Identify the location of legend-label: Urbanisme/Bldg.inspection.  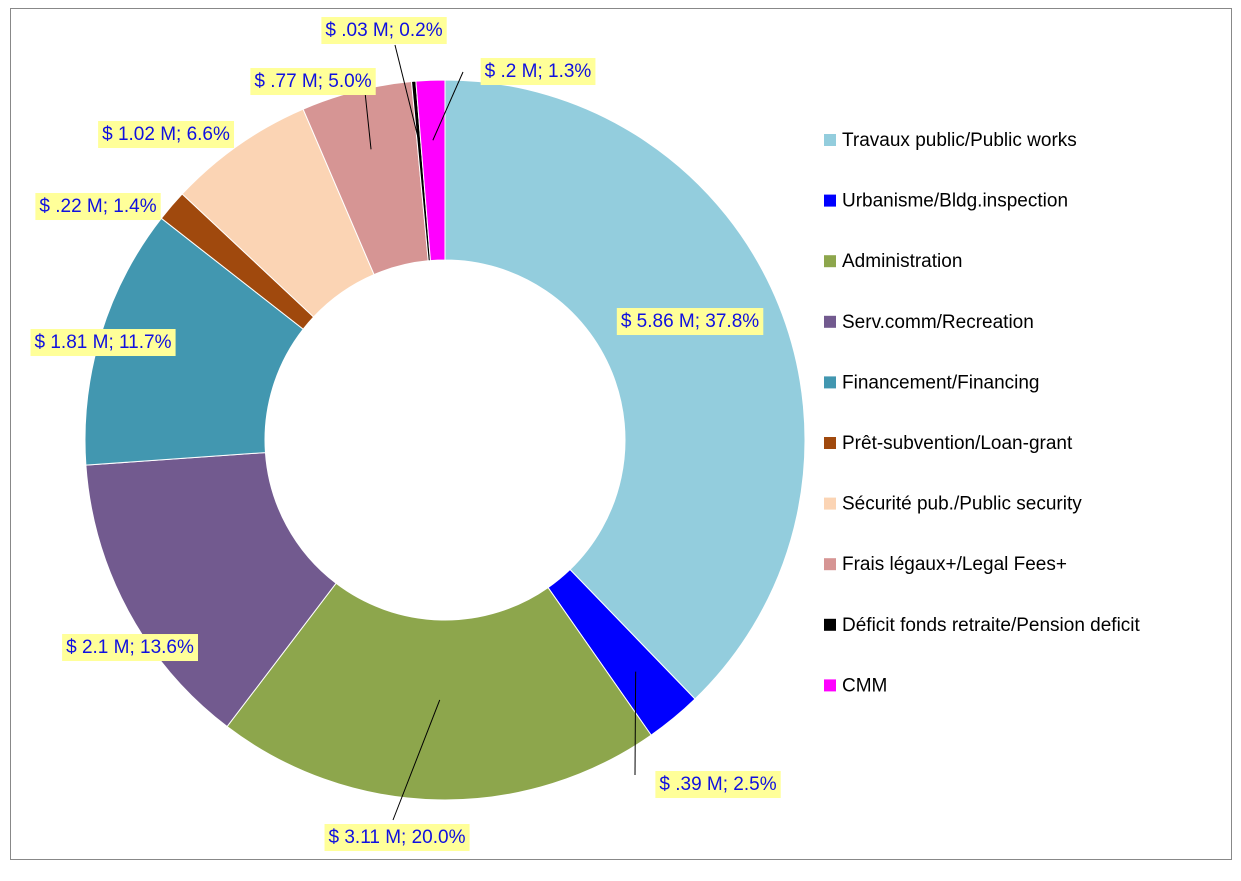
(955, 201).